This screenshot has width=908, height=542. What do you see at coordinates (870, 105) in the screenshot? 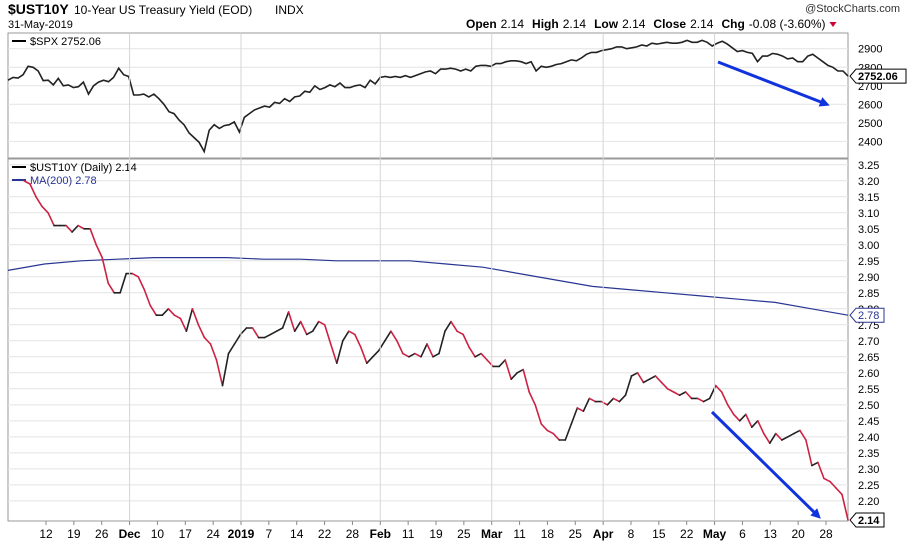
I see `y-tick-label: 2600` at bounding box center [870, 105].